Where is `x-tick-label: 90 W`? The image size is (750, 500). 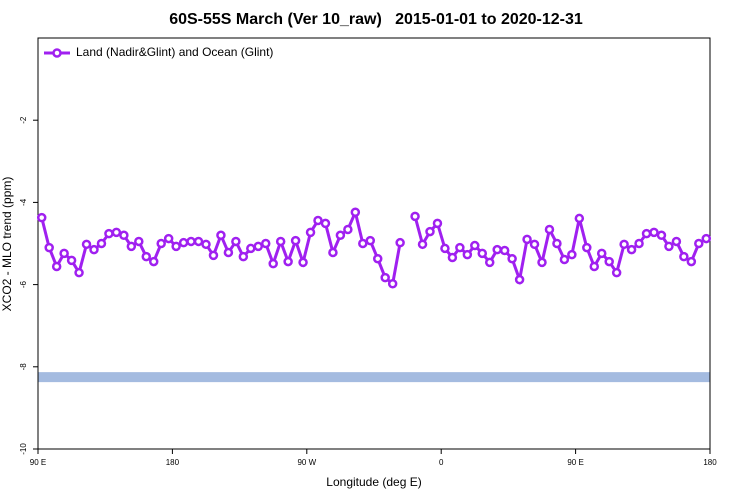 x-tick-label: 90 W is located at coordinates (306, 462).